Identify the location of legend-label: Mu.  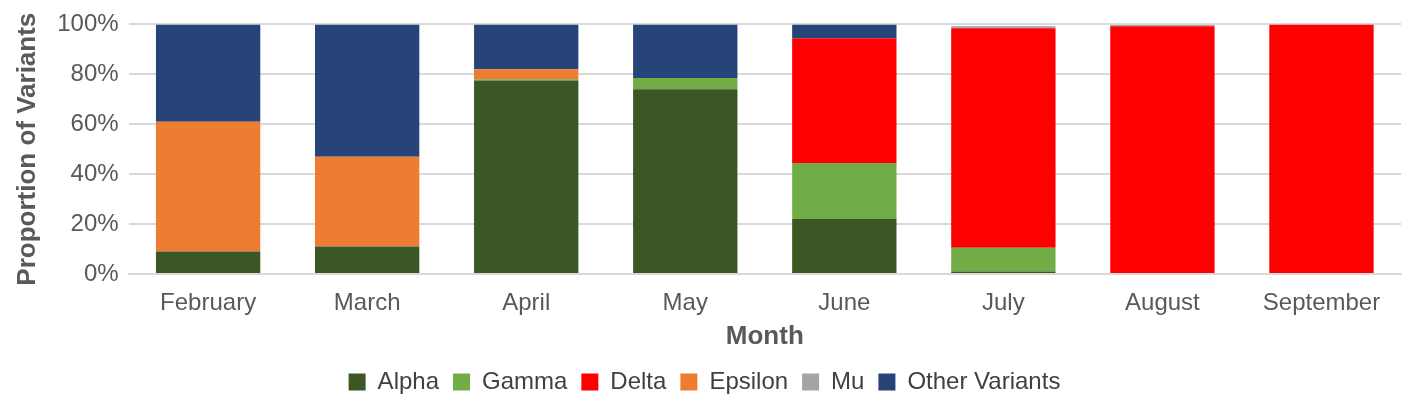
(848, 380).